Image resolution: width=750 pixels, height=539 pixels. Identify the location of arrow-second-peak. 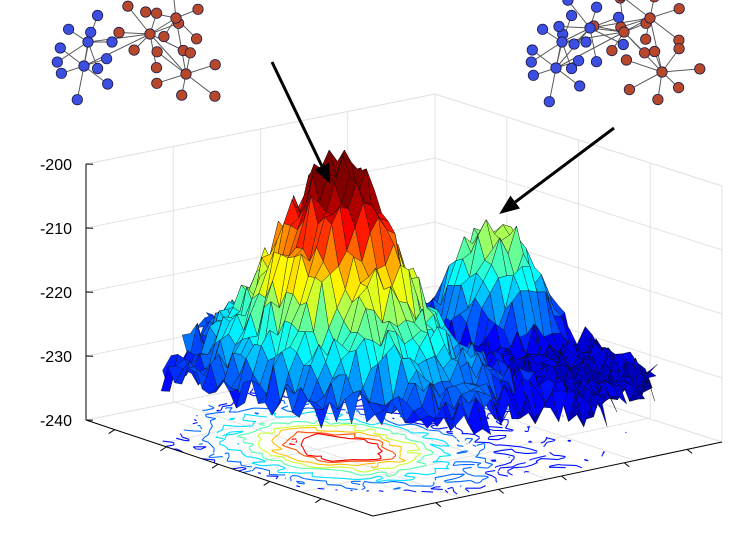
(557, 170).